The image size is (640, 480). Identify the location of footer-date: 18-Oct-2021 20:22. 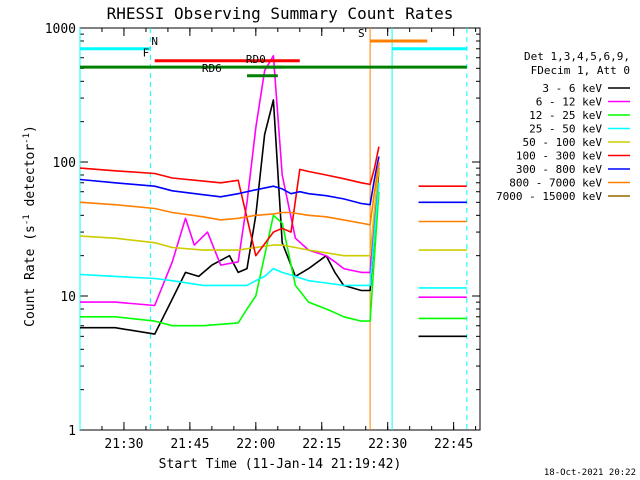
(590, 473).